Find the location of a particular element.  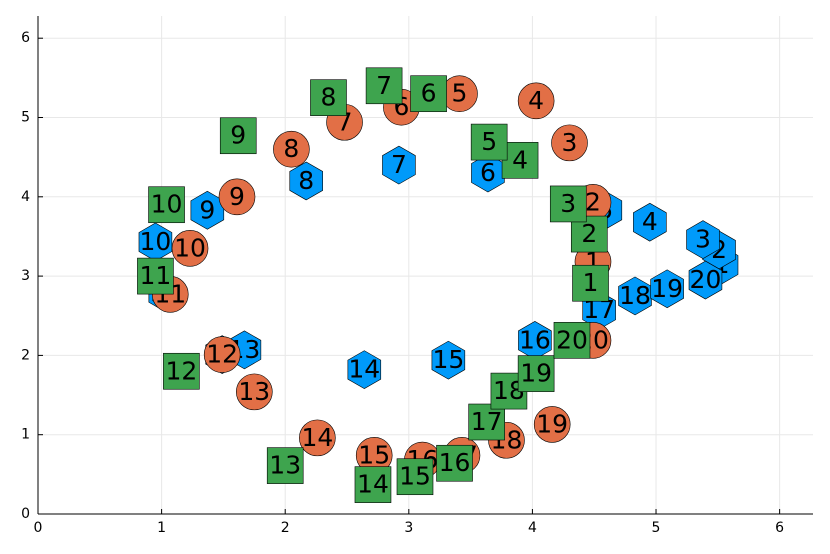

x-tick-label: 6 is located at coordinates (779, 528).